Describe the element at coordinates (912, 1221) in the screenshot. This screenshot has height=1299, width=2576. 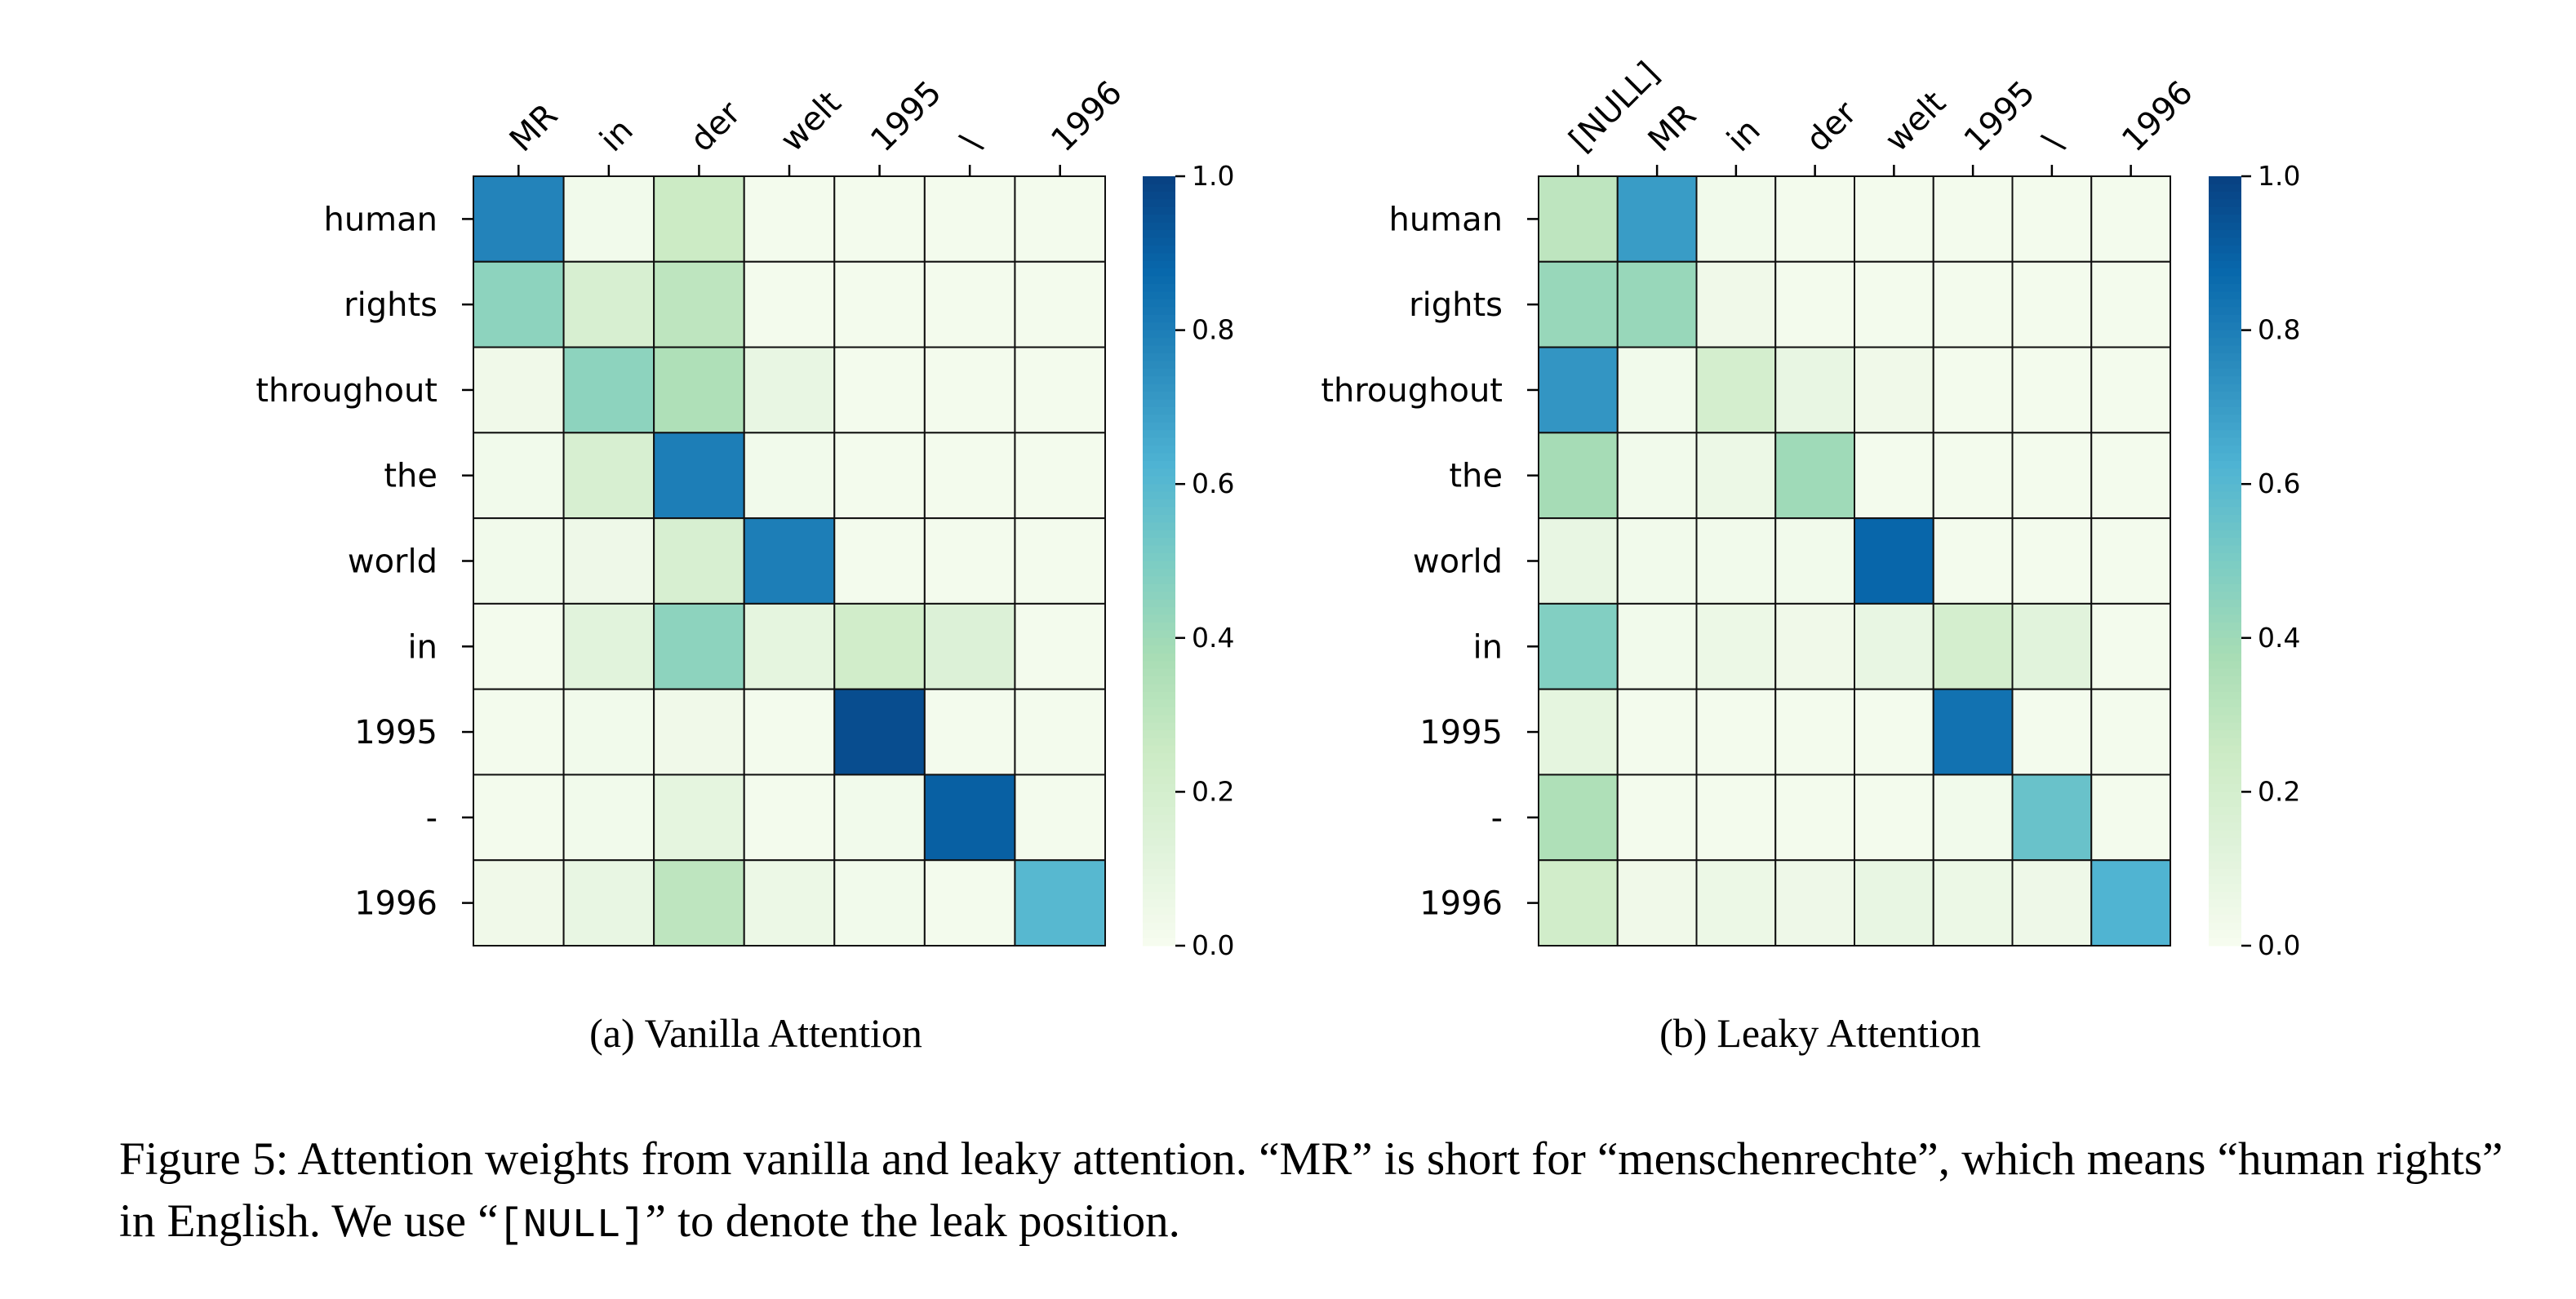
I see `caption-text-2: ” to denote the leak position.` at that location.